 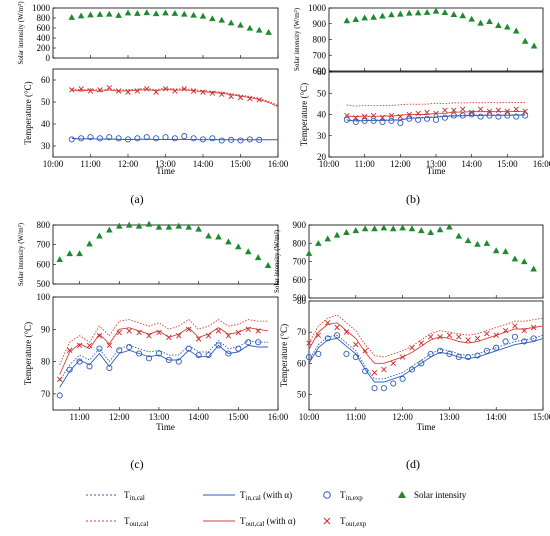 I want to click on solar-axes-frame, so click(x=436, y=39).